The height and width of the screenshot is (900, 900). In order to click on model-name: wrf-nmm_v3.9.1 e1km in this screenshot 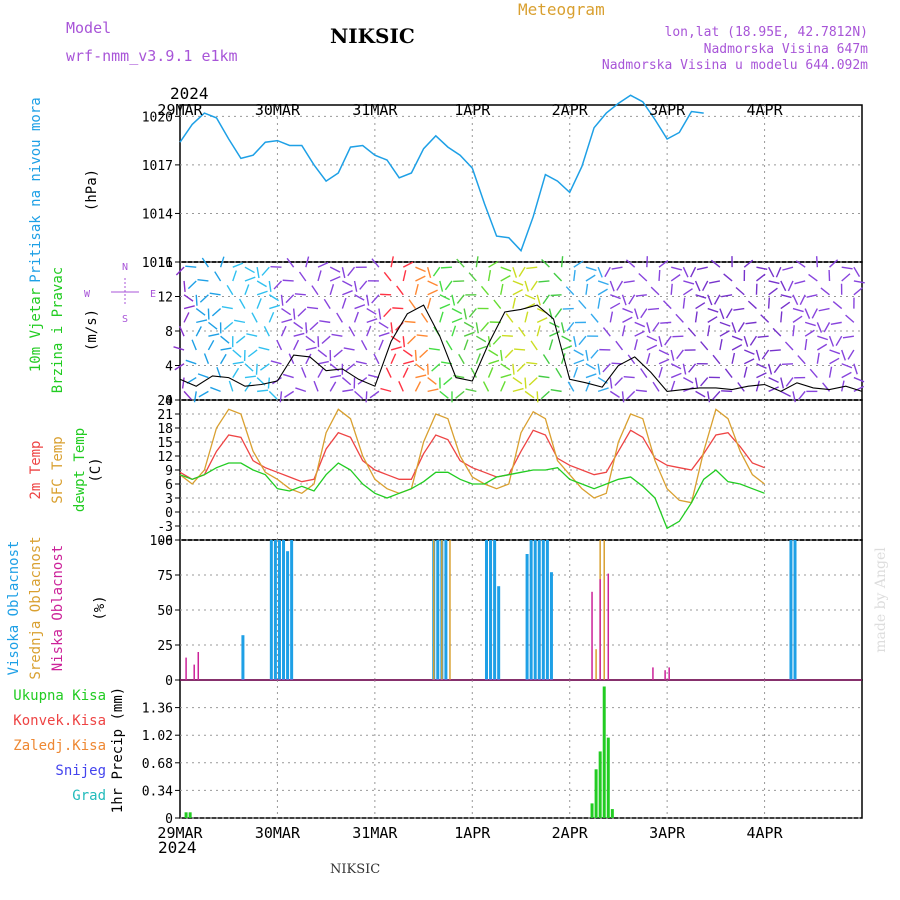, I will do `click(152, 56)`.